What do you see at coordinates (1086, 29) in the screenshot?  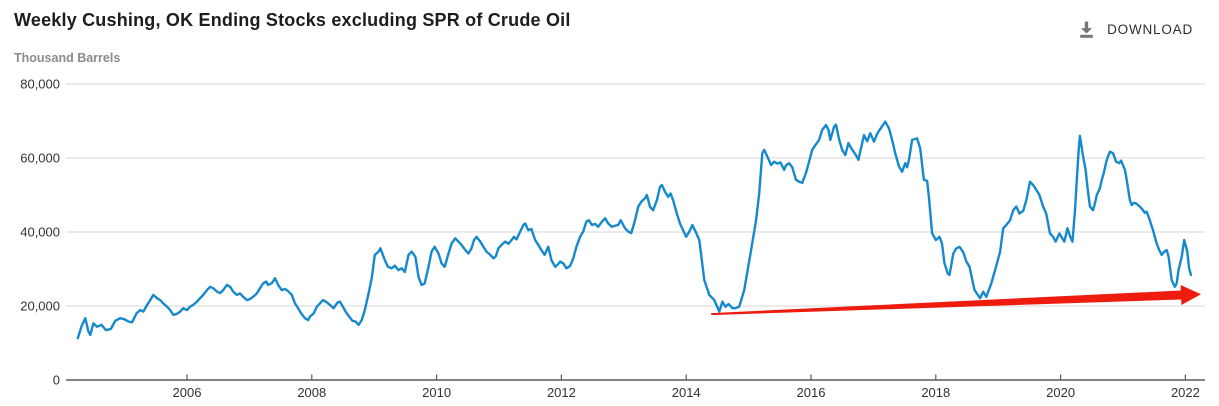 I see `download-icon` at bounding box center [1086, 29].